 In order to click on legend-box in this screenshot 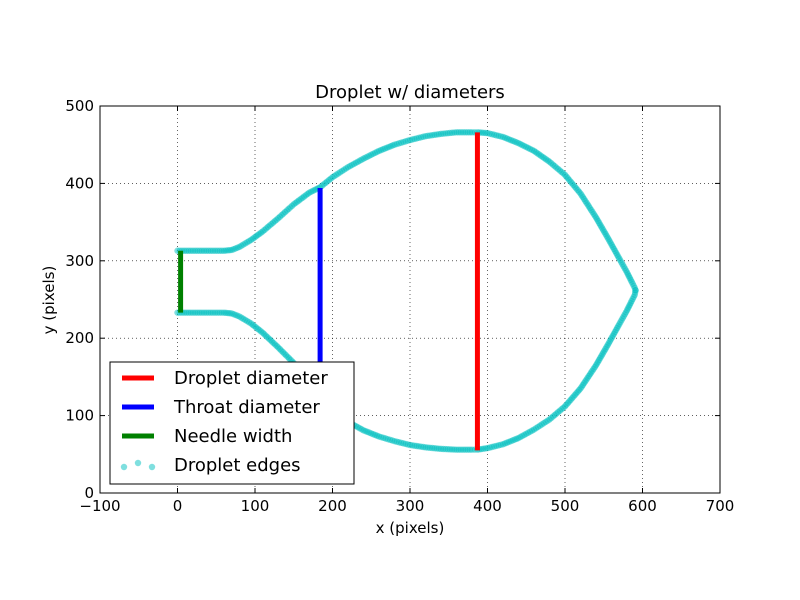, I will do `click(232, 423)`.